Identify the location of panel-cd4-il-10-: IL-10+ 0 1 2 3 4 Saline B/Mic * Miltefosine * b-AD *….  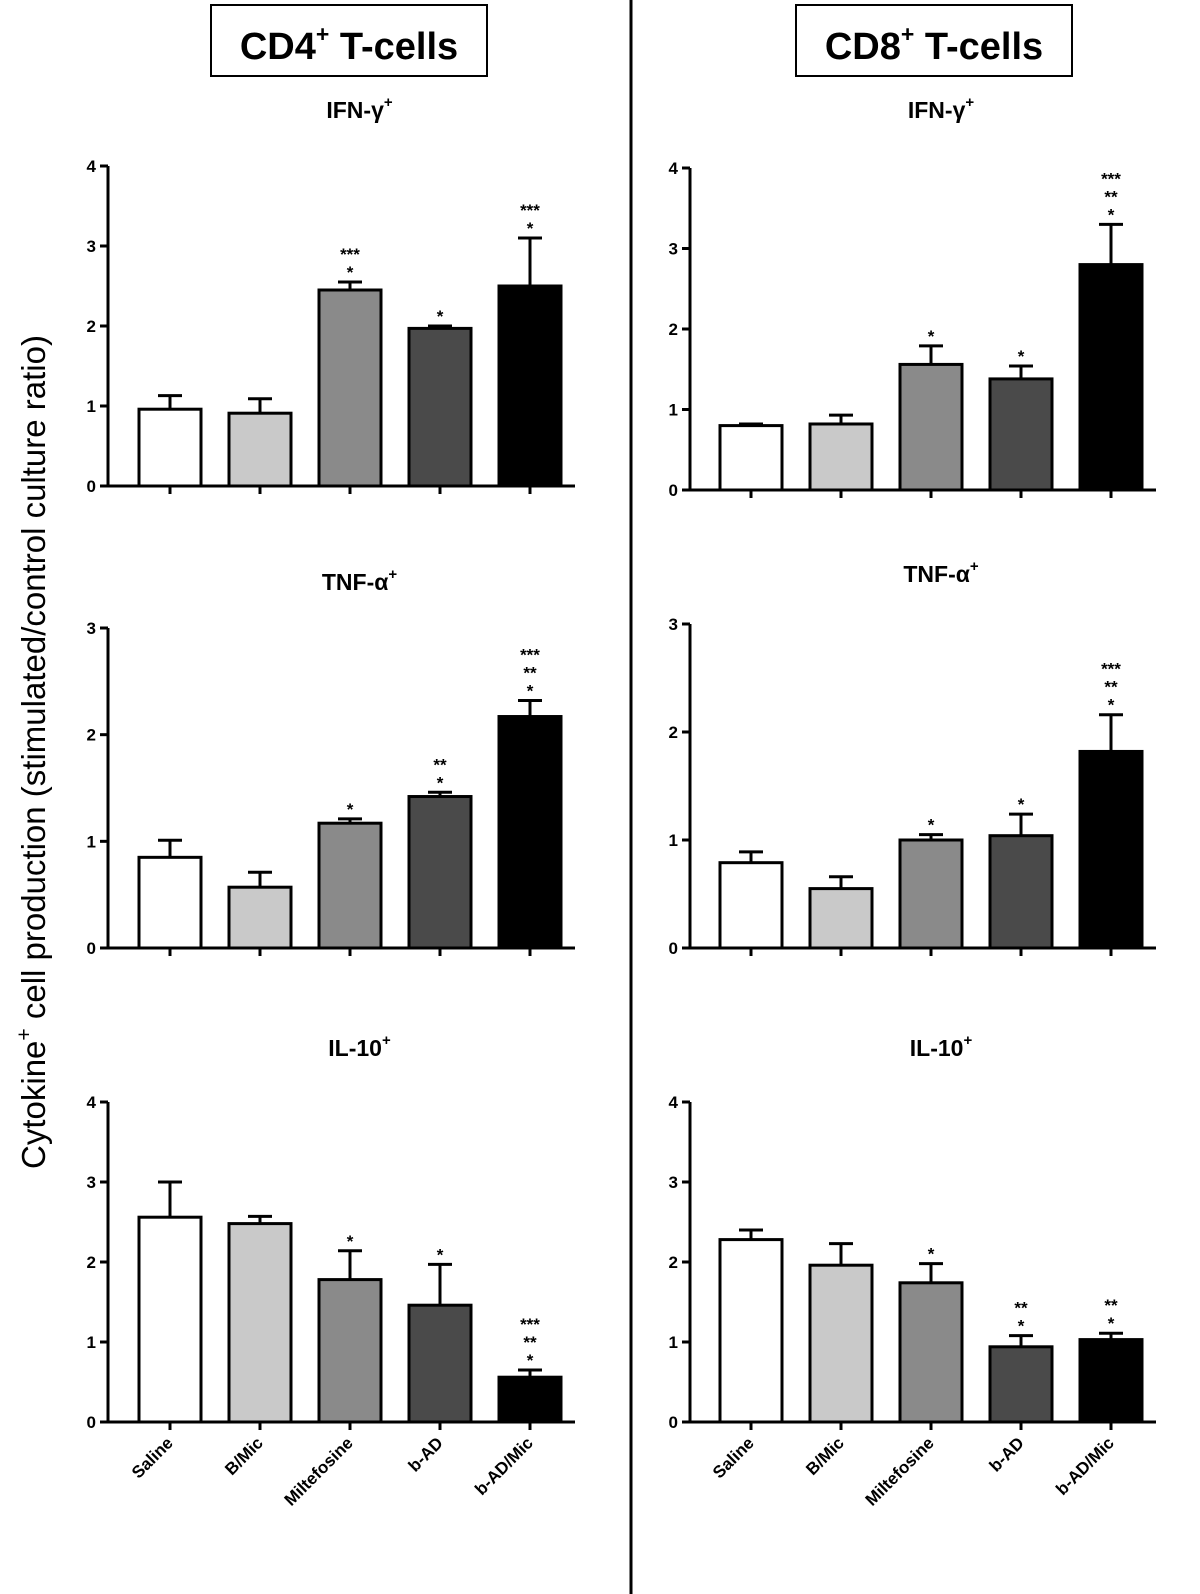
(331, 1271).